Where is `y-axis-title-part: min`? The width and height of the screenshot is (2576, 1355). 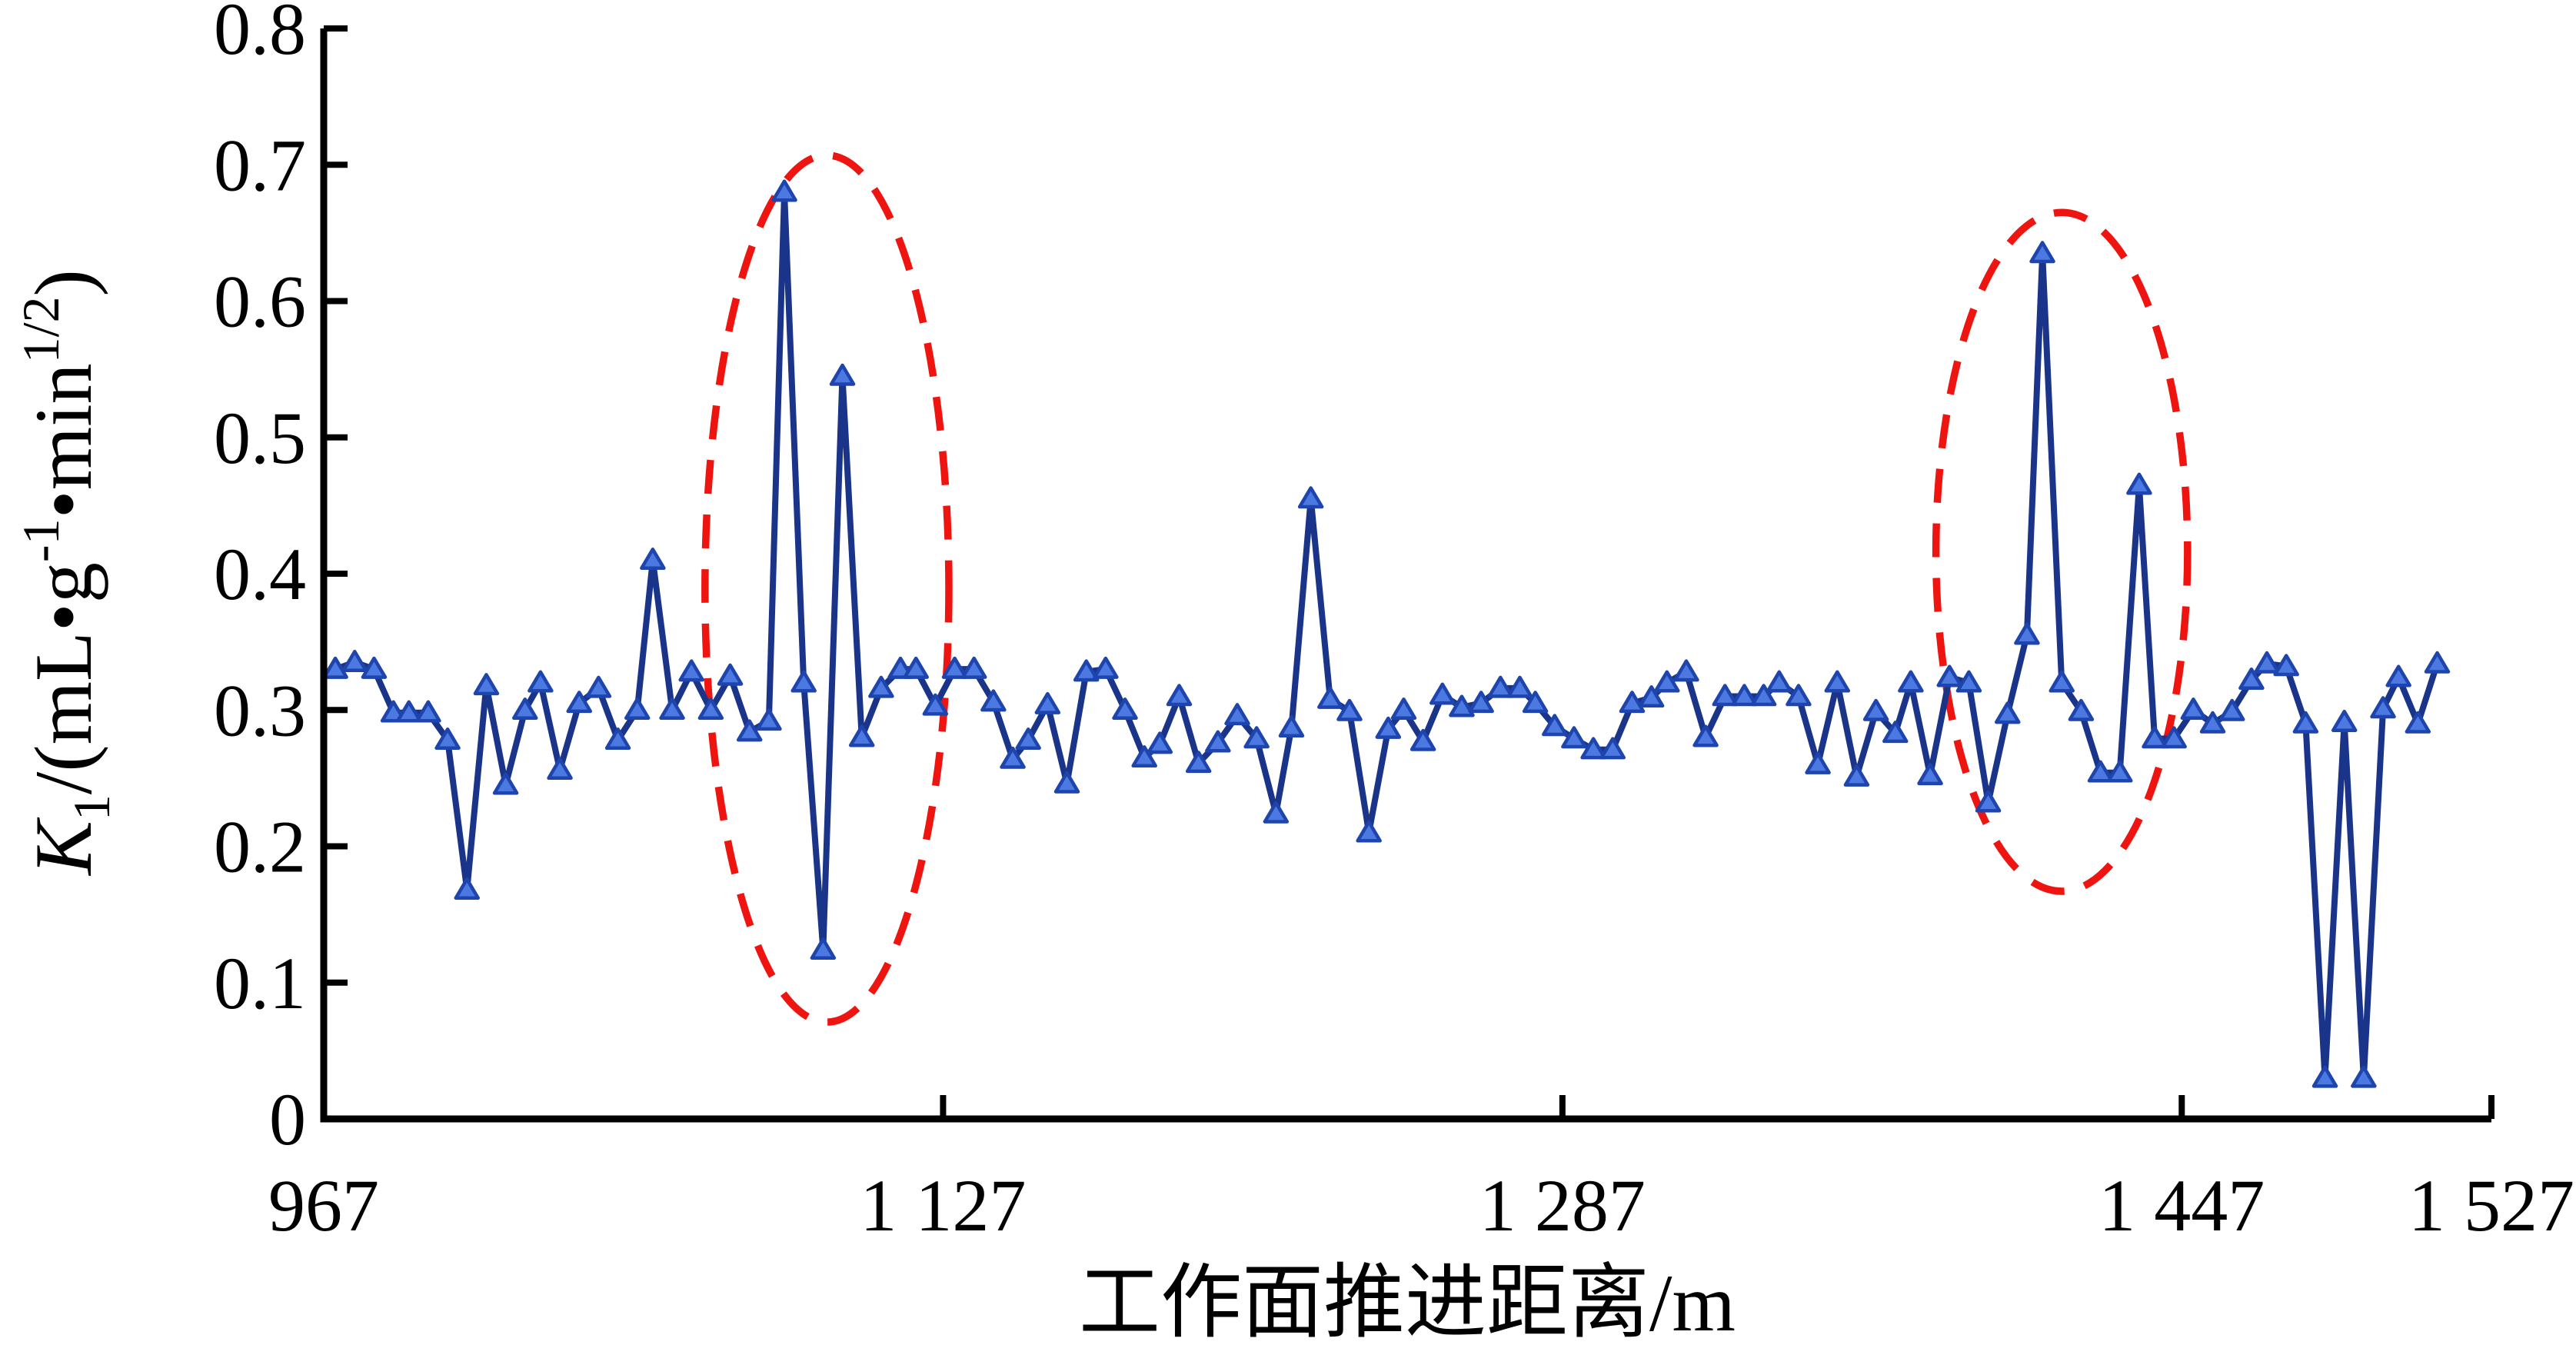
y-axis-title-part: min is located at coordinates (63, 426).